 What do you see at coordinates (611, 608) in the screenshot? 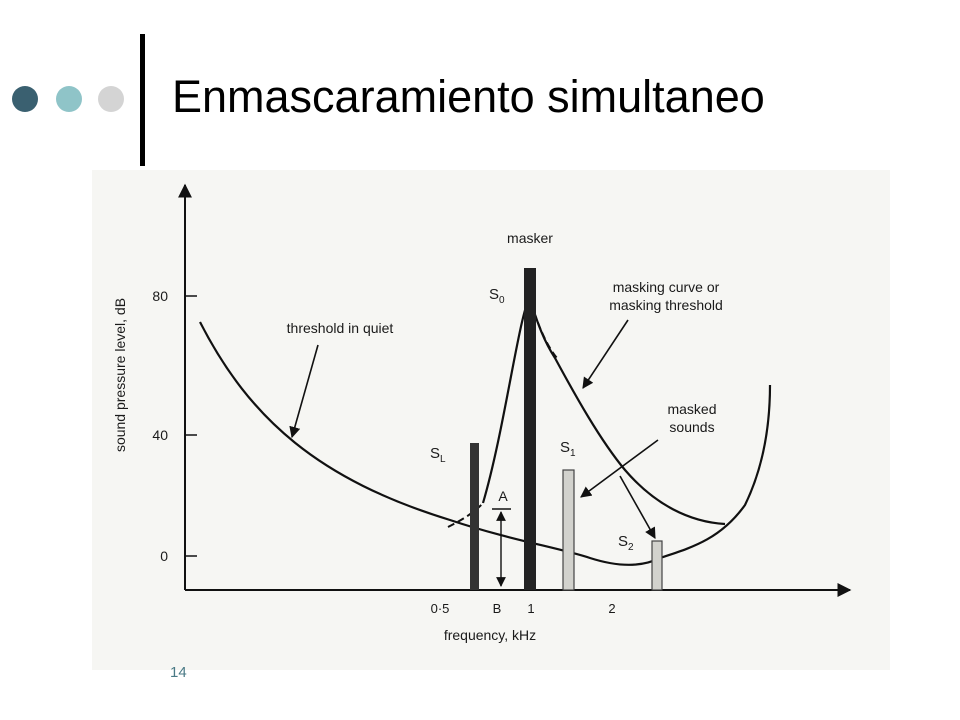
I see `x-tick-2: 2` at bounding box center [611, 608].